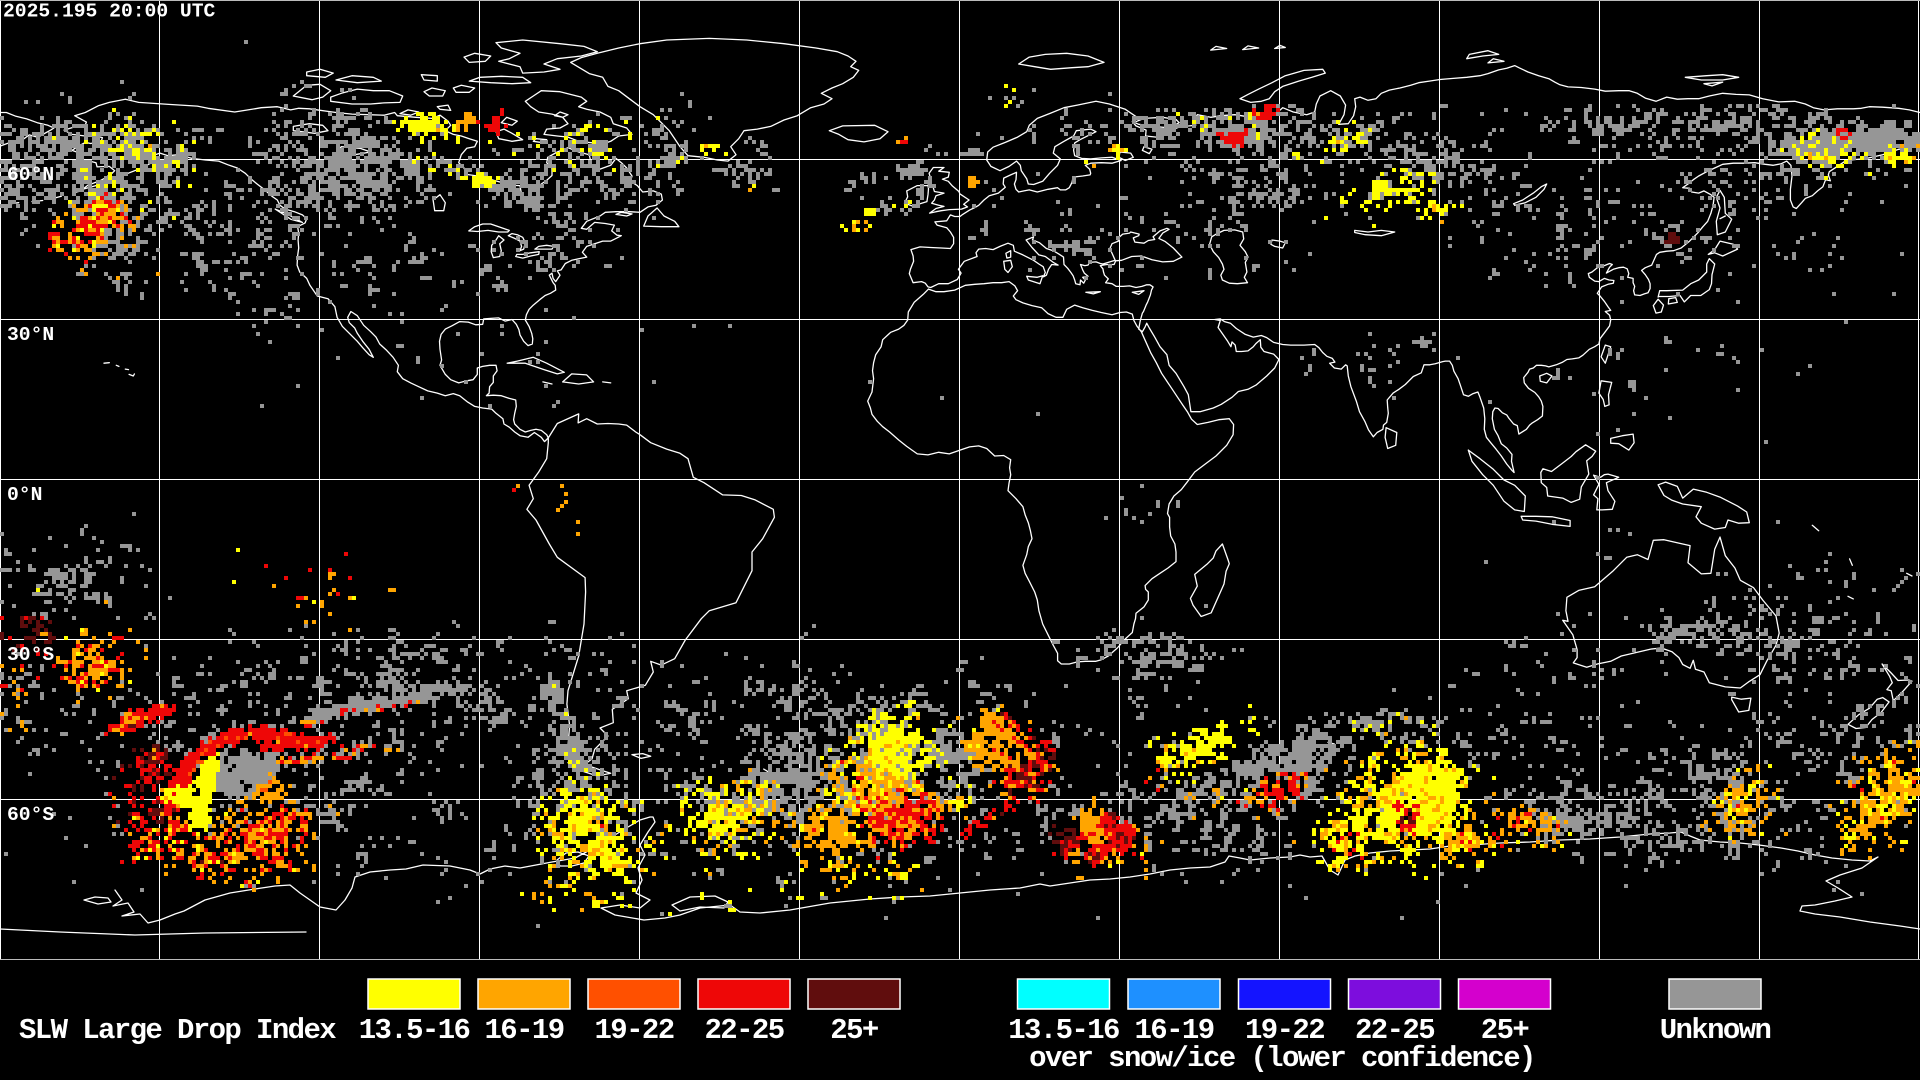 This screenshot has height=1080, width=1920. What do you see at coordinates (177, 1030) in the screenshot?
I see `svg-text: SLW Large Drop Index` at bounding box center [177, 1030].